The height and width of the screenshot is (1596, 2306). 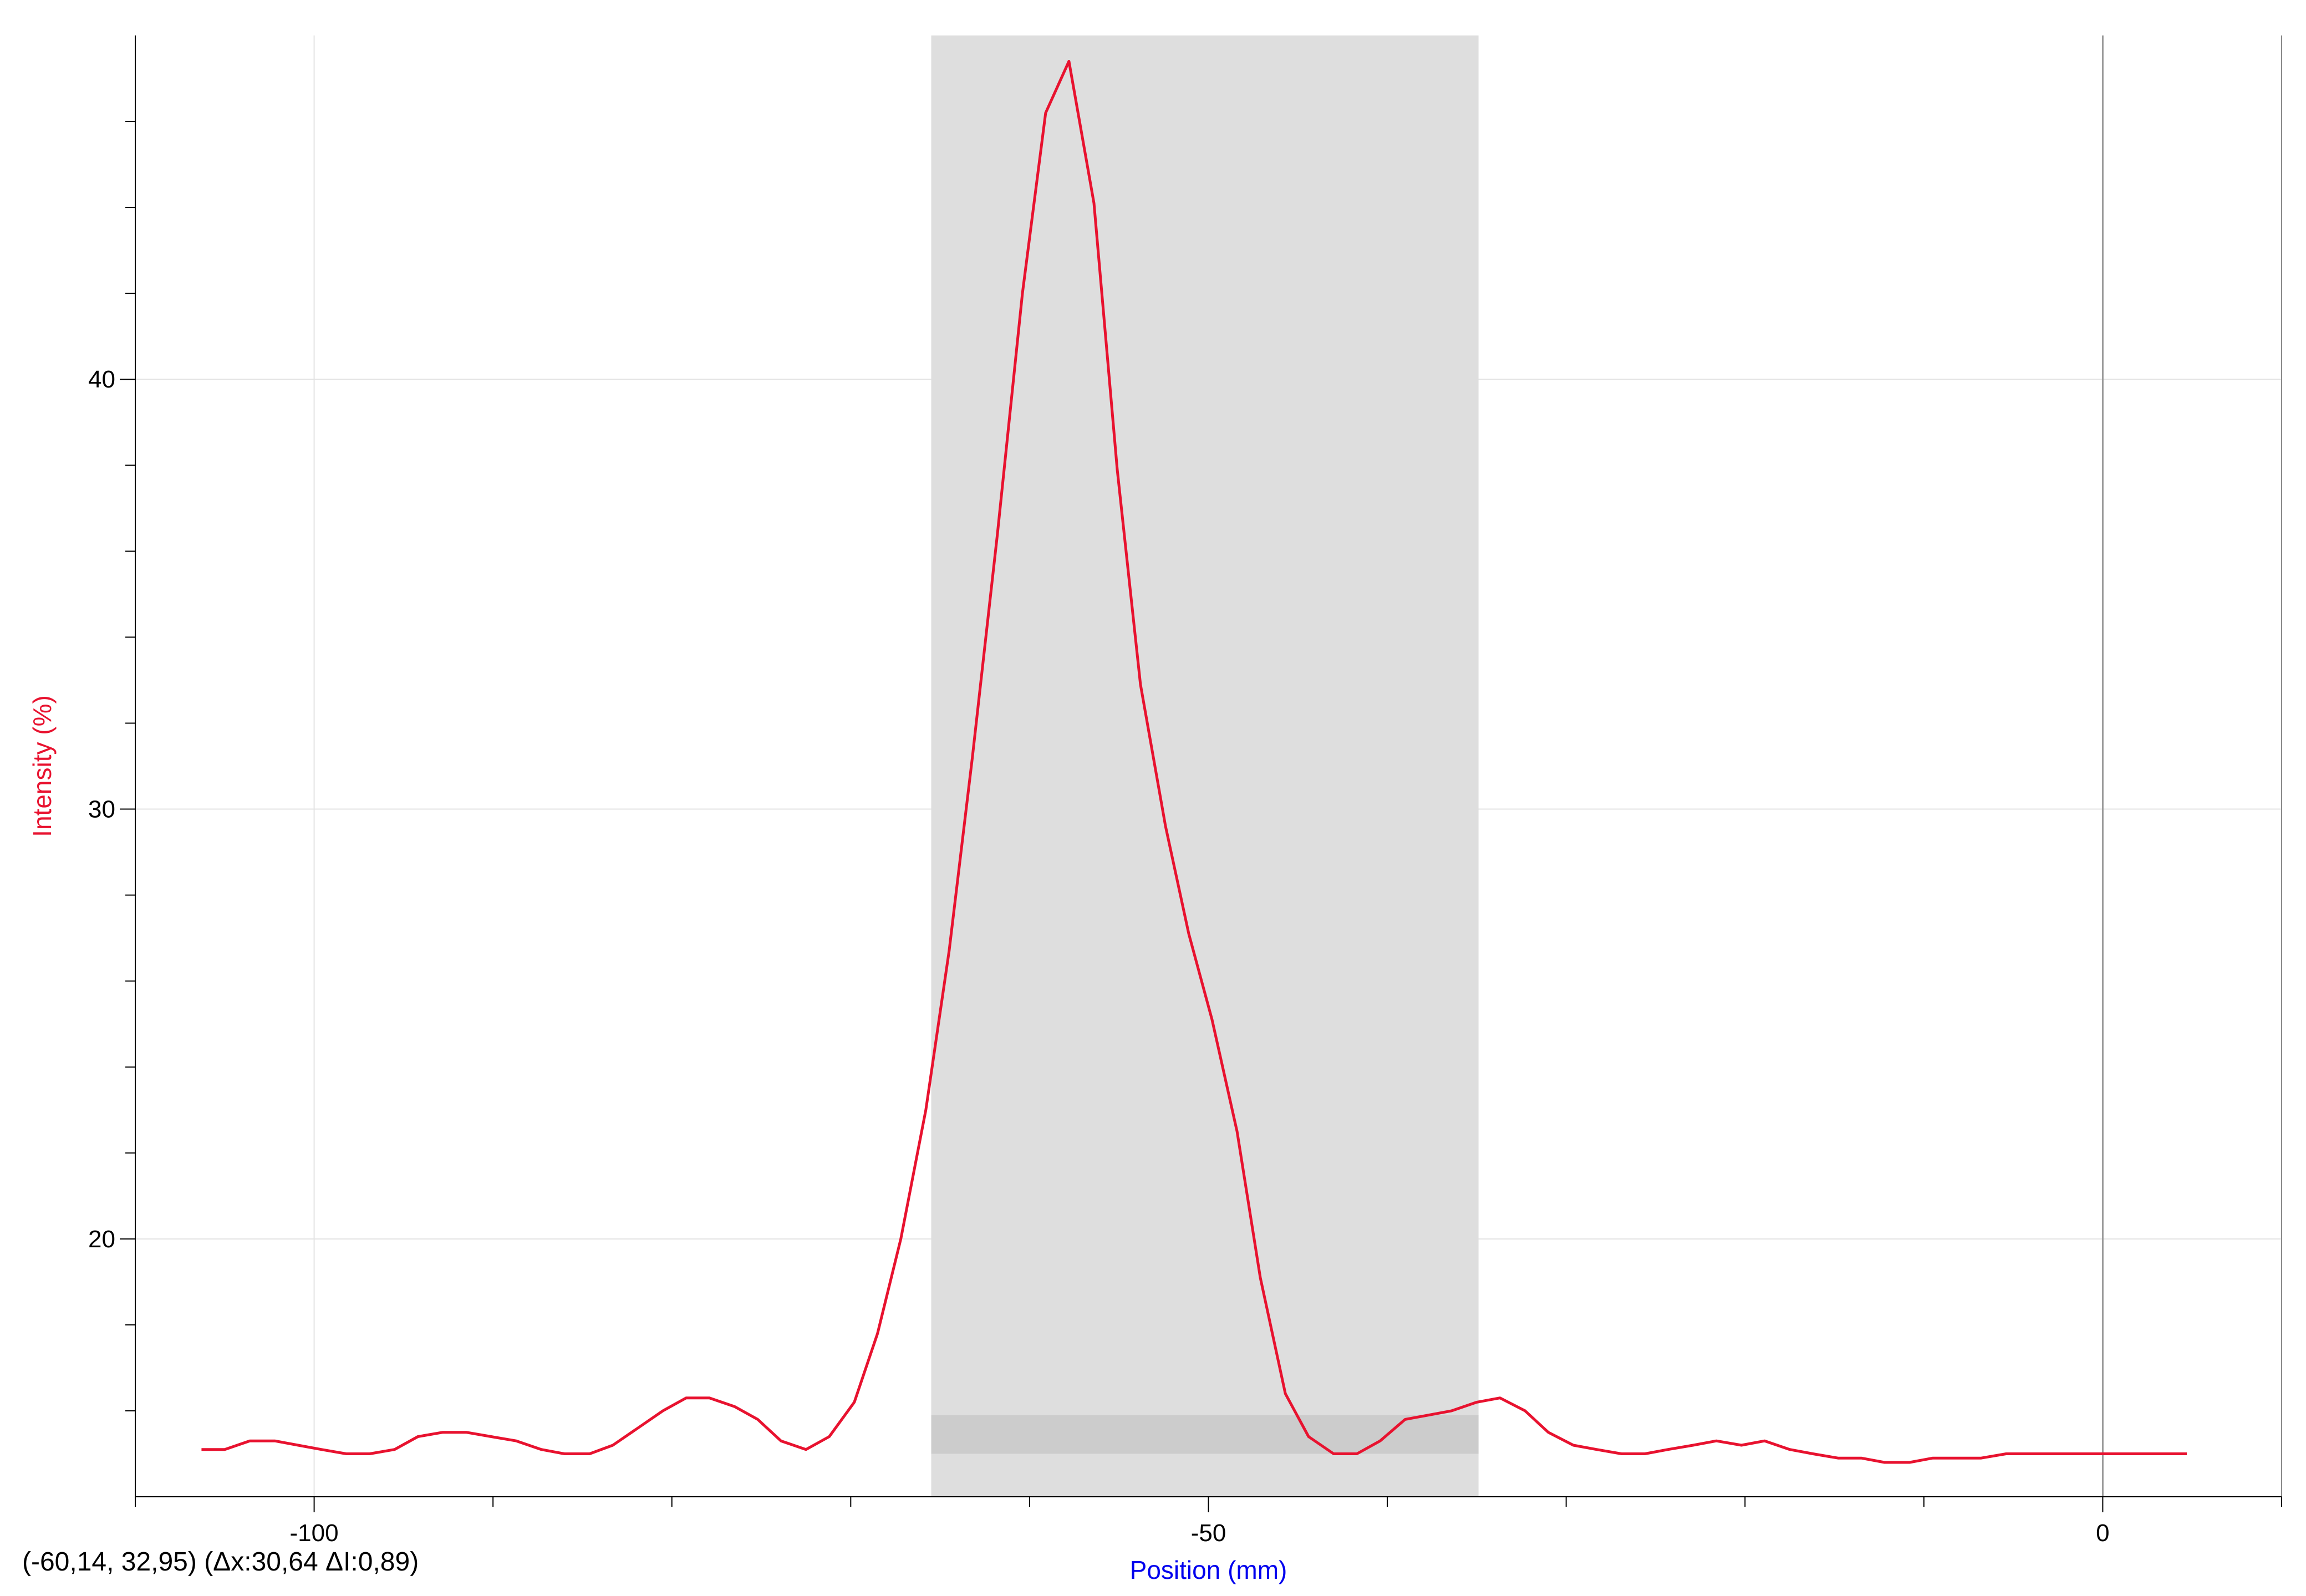 I want to click on selection-delta-band, so click(x=1205, y=1434).